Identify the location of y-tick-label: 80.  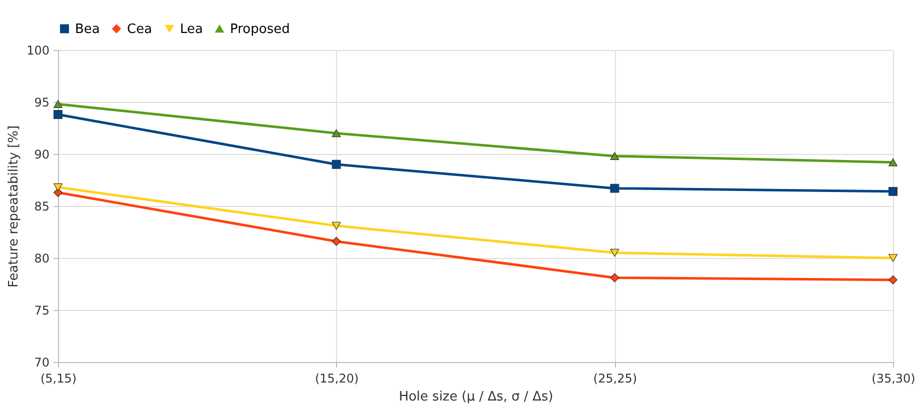
(42, 259).